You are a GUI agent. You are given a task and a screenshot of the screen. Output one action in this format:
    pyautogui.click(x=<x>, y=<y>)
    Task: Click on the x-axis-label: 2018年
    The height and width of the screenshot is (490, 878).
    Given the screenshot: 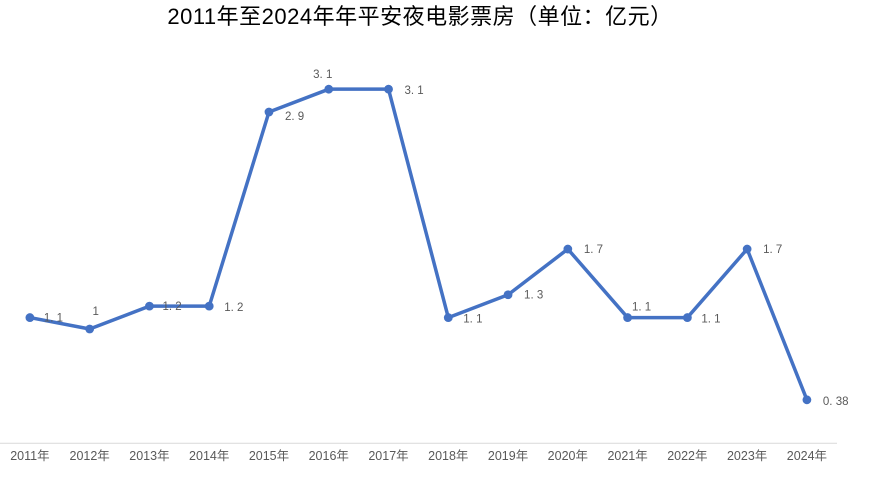 What is the action you would take?
    pyautogui.click(x=448, y=456)
    